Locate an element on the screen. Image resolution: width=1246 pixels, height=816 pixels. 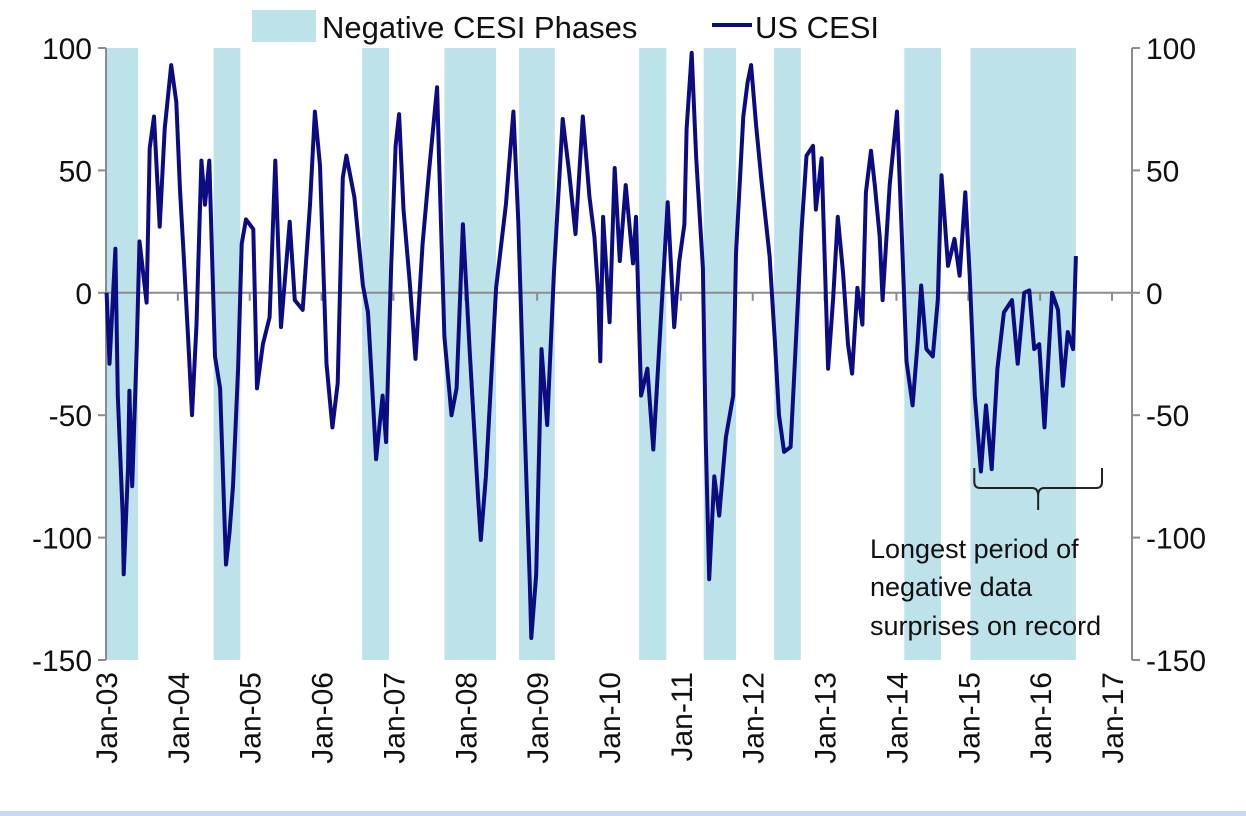
x-tick-label: Jan-07 is located at coordinates (394, 718).